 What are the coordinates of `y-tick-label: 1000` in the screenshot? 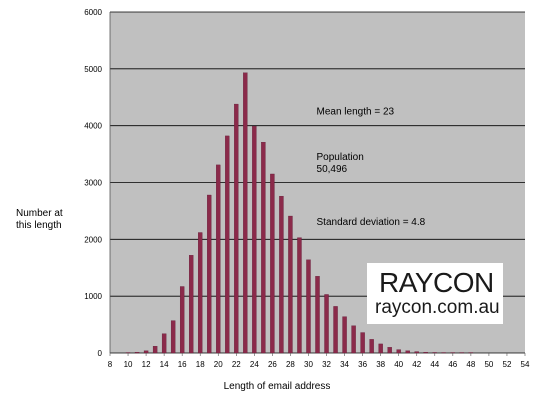 It's located at (93, 296).